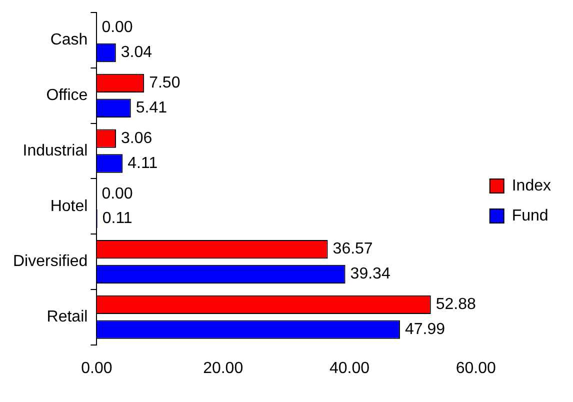  What do you see at coordinates (136, 53) in the screenshot?
I see `data-label: 3.04` at bounding box center [136, 53].